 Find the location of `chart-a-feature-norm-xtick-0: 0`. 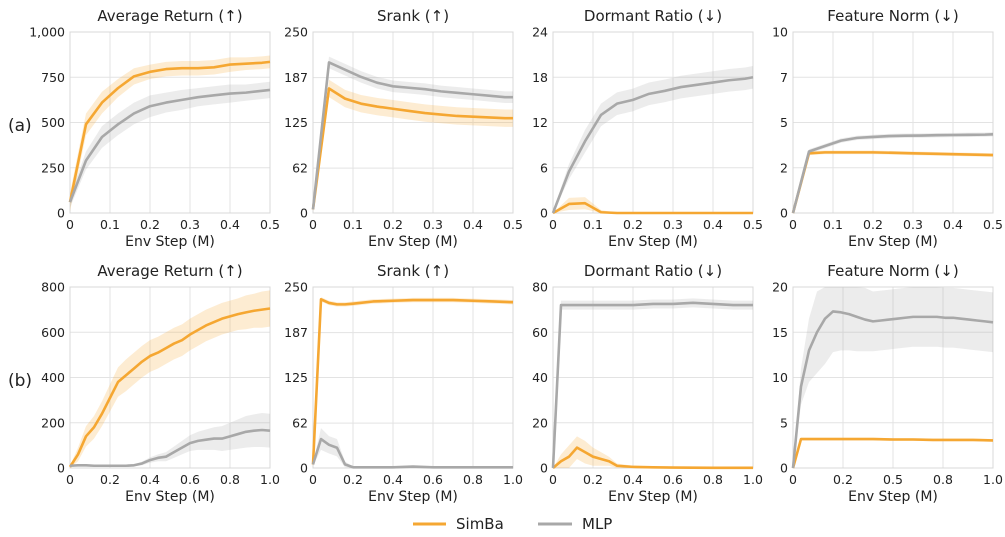

chart-a-feature-norm-xtick-0: 0 is located at coordinates (793, 224).